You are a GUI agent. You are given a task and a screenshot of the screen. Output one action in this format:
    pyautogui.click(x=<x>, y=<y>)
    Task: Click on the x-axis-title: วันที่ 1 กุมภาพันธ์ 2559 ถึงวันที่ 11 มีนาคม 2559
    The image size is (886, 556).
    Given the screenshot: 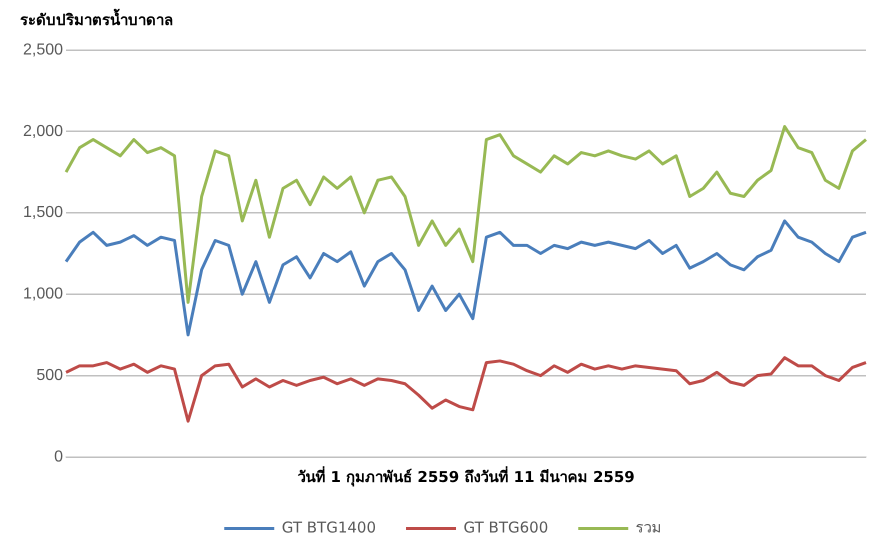 What is the action you would take?
    pyautogui.click(x=466, y=476)
    